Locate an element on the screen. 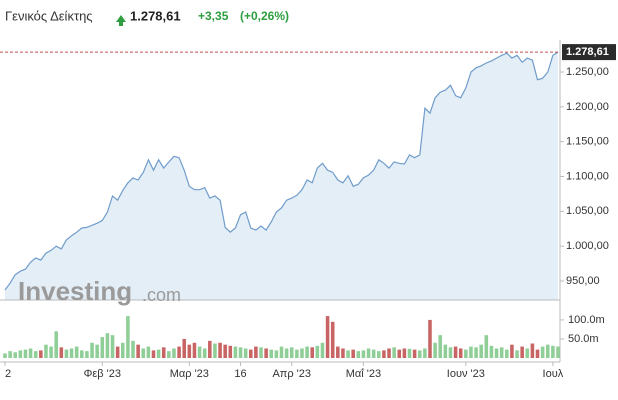  y-tick-label: 1.050,00 is located at coordinates (587, 211).